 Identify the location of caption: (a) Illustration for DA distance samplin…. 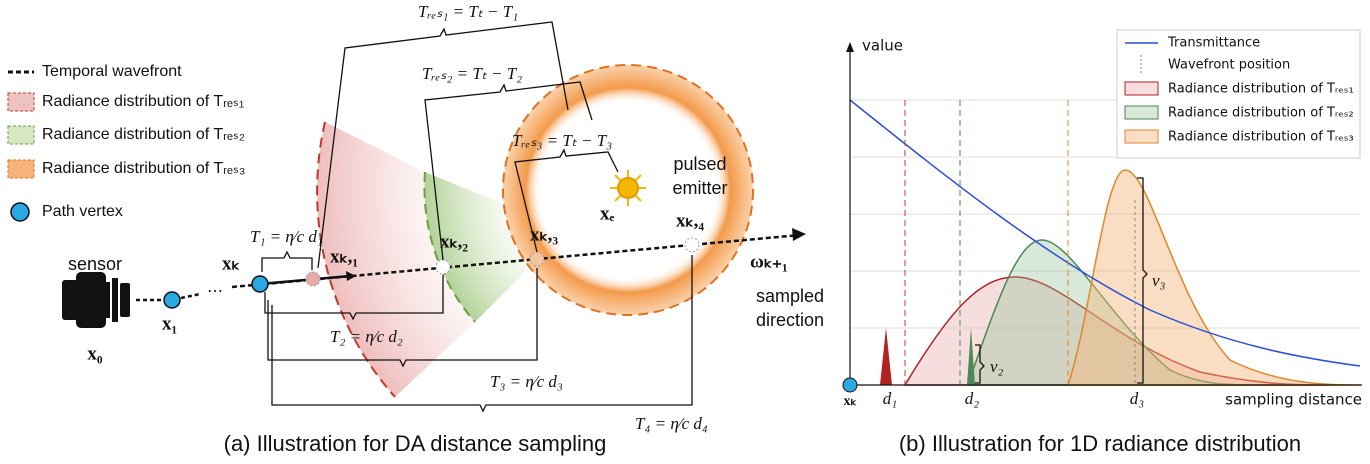
(415, 443).